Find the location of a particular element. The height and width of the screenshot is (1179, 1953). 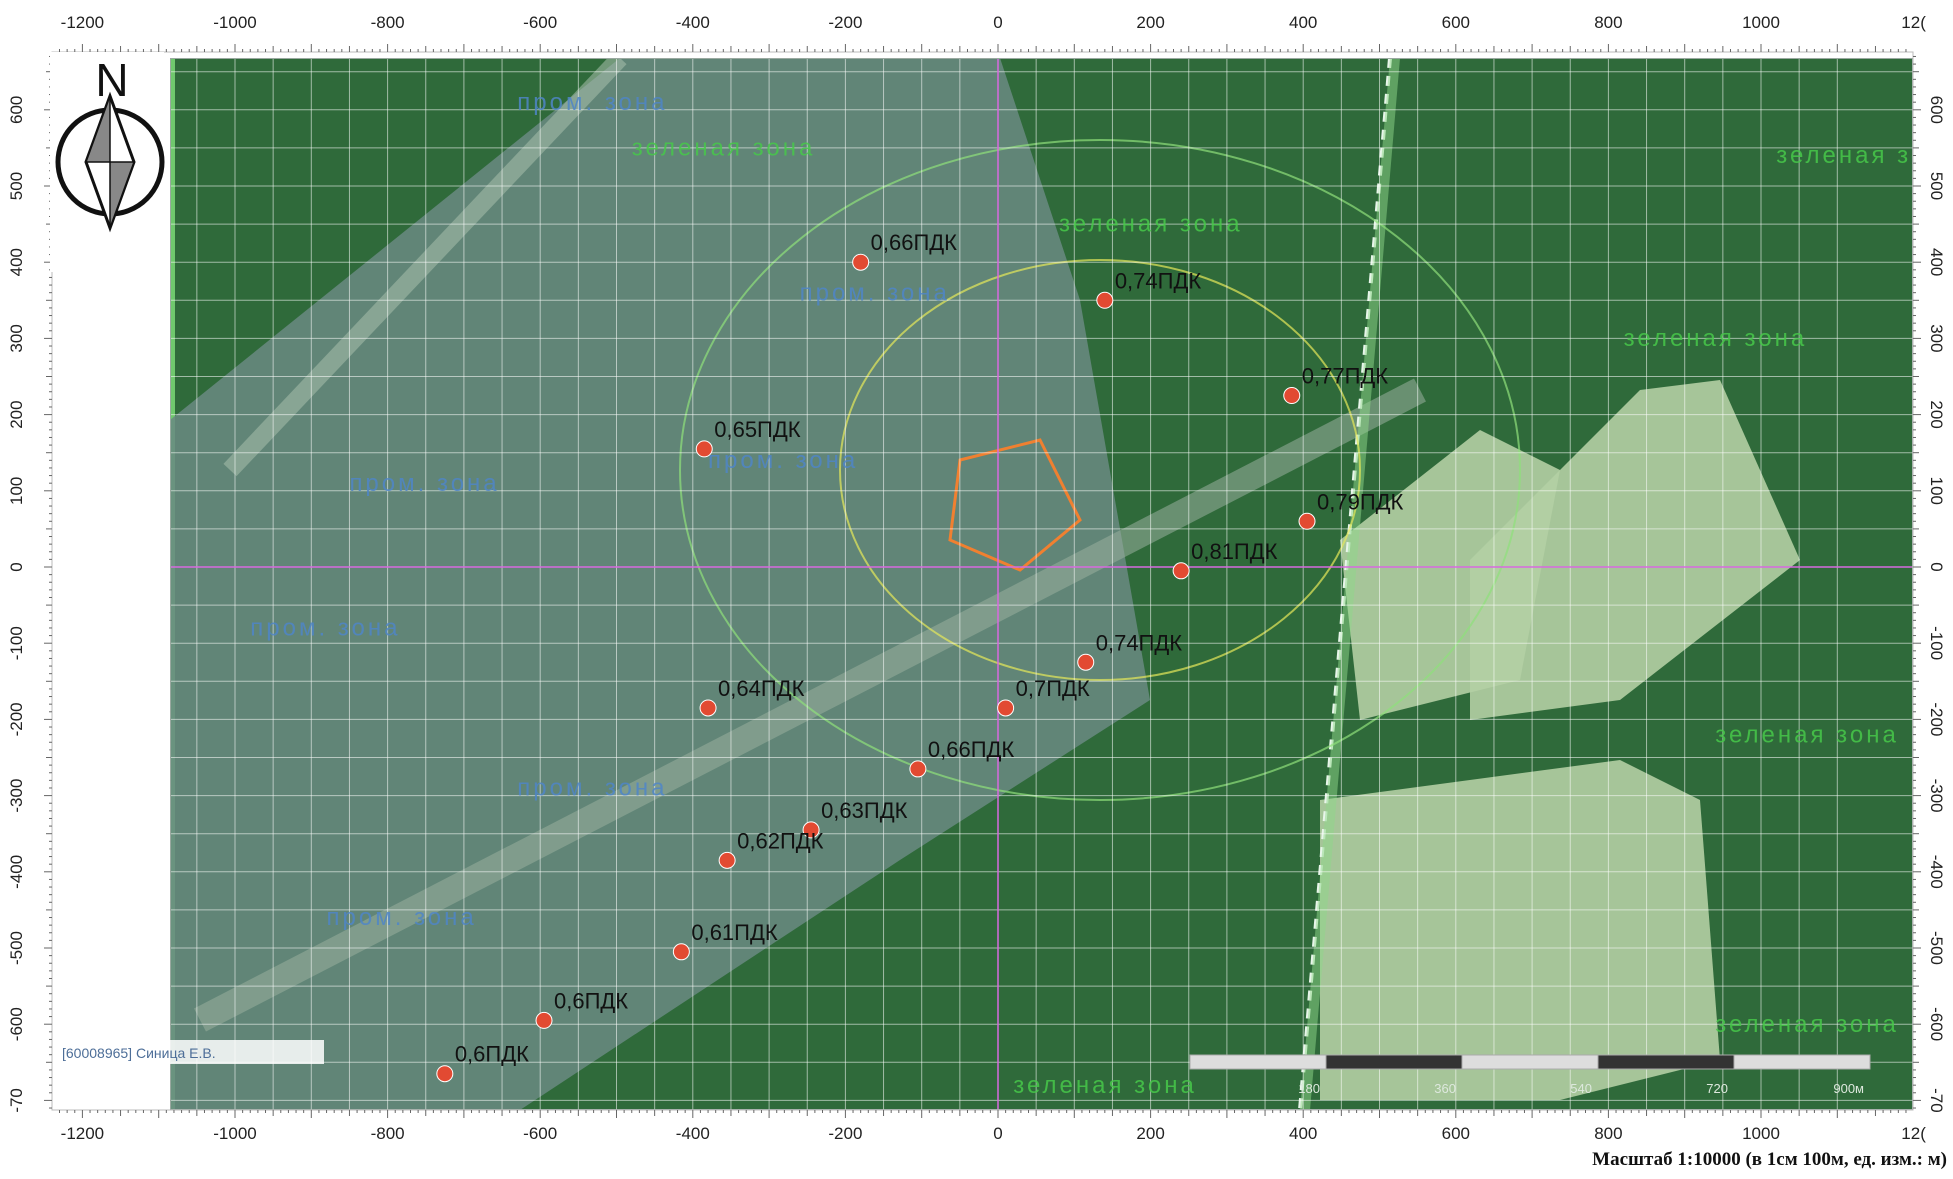

y-tick-label-right: -300 is located at coordinates (1936, 796).